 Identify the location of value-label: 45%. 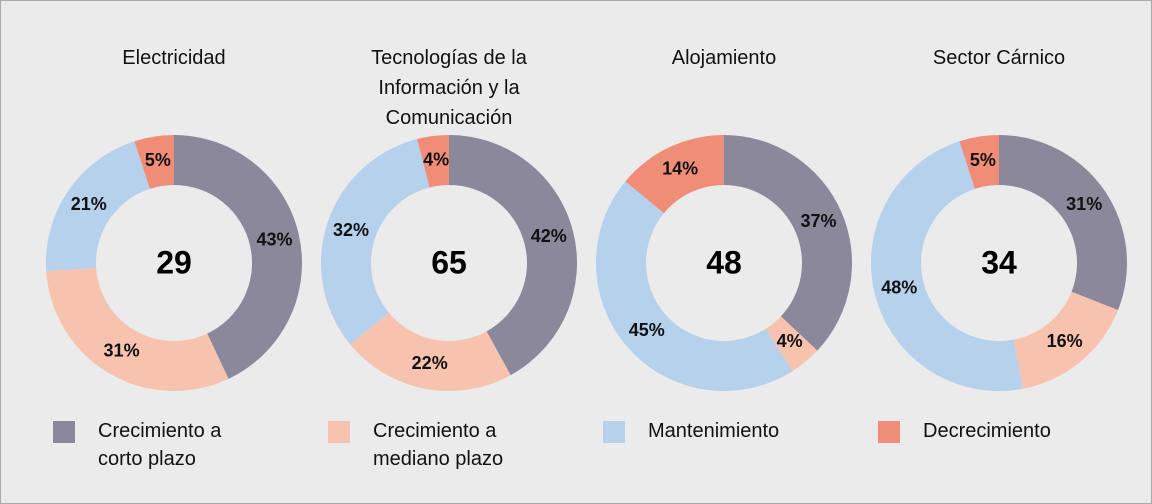
(647, 330).